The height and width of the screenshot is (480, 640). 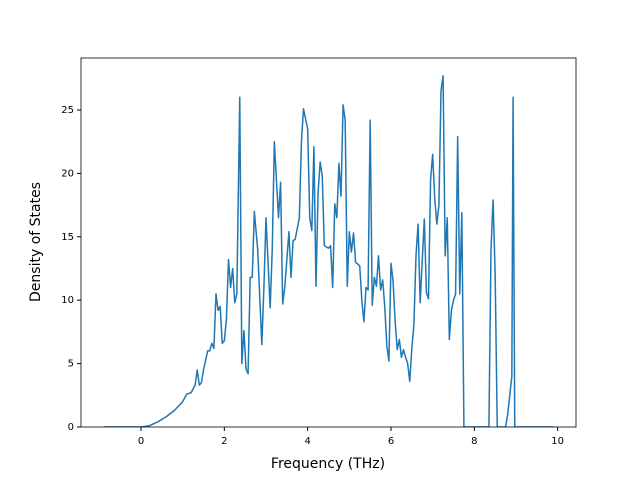 What do you see at coordinates (224, 441) in the screenshot?
I see `x-tick-label: 2` at bounding box center [224, 441].